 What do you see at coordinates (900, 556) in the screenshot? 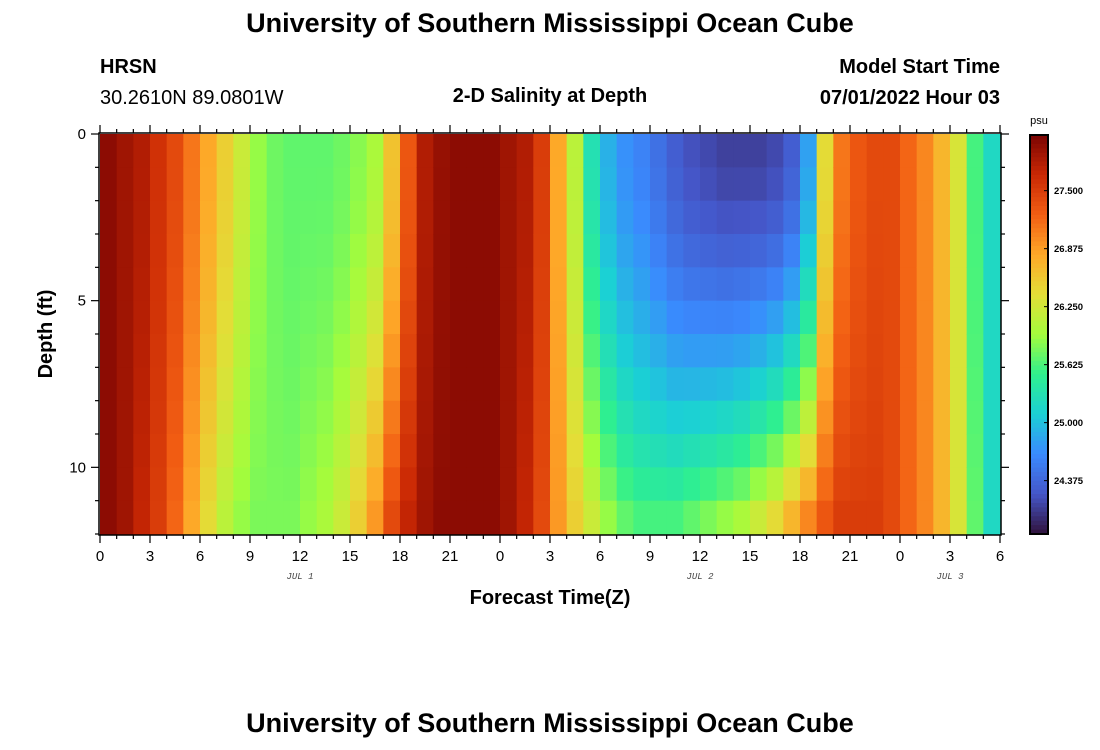
I see `x-tick-label: 0` at bounding box center [900, 556].